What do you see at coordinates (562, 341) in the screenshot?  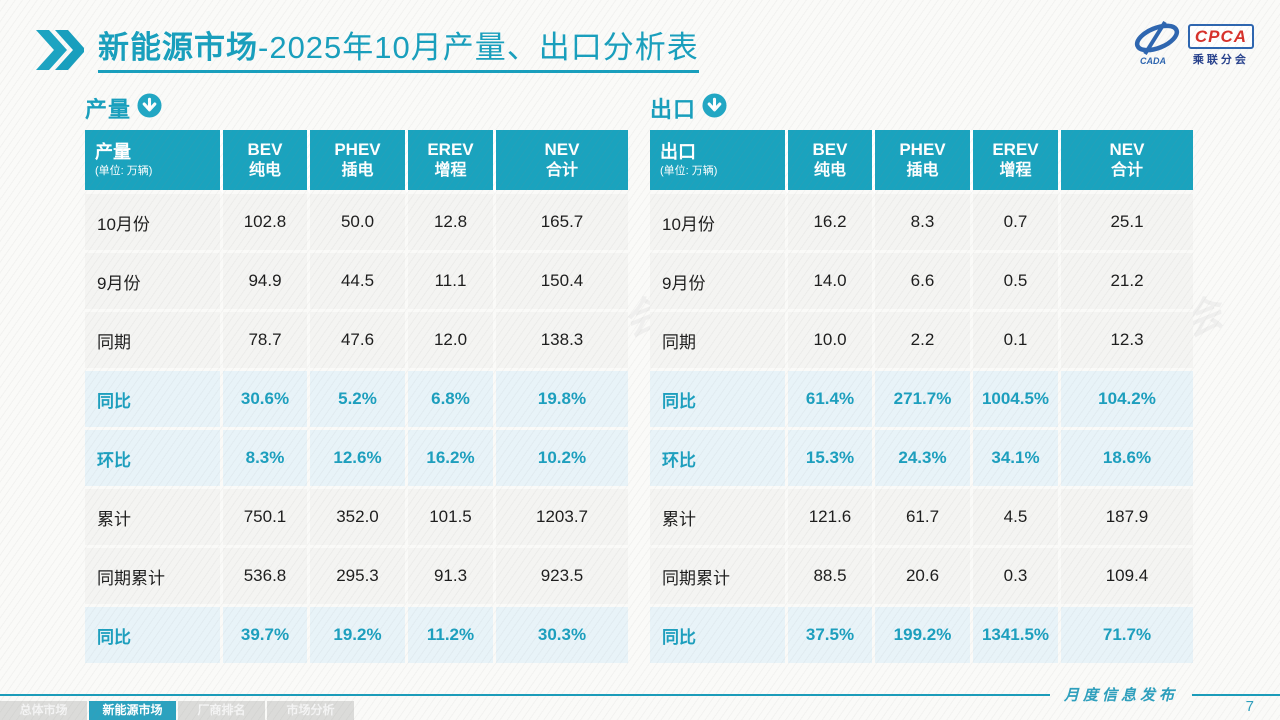 I see `cell: 138.3` at bounding box center [562, 341].